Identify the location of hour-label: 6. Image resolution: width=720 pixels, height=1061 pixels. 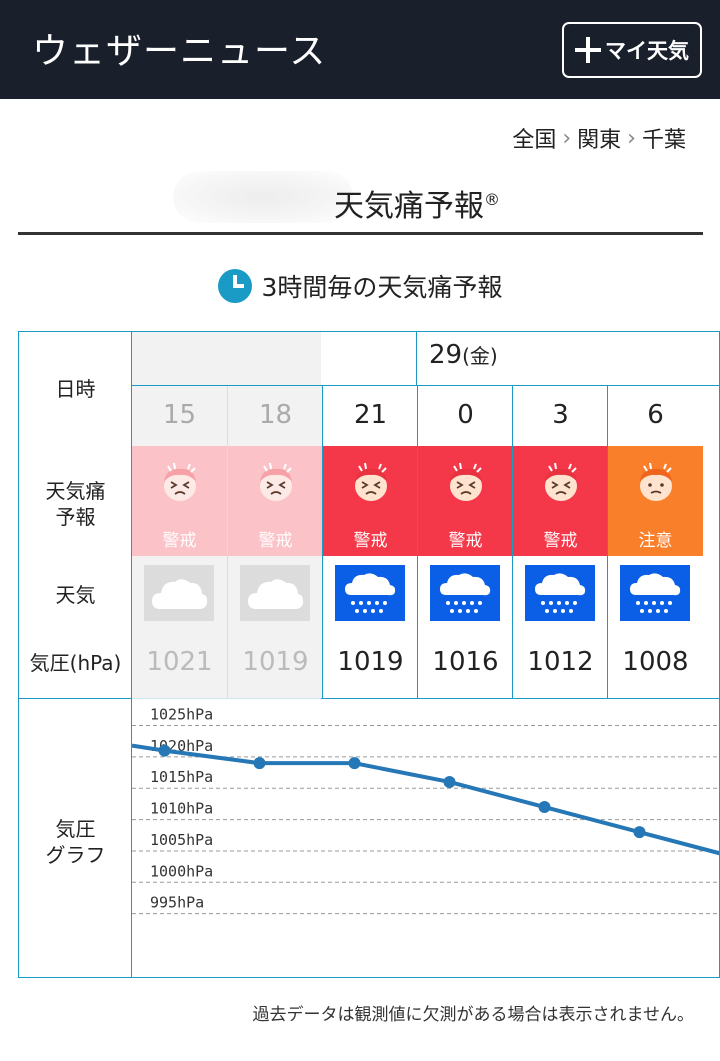
(655, 415).